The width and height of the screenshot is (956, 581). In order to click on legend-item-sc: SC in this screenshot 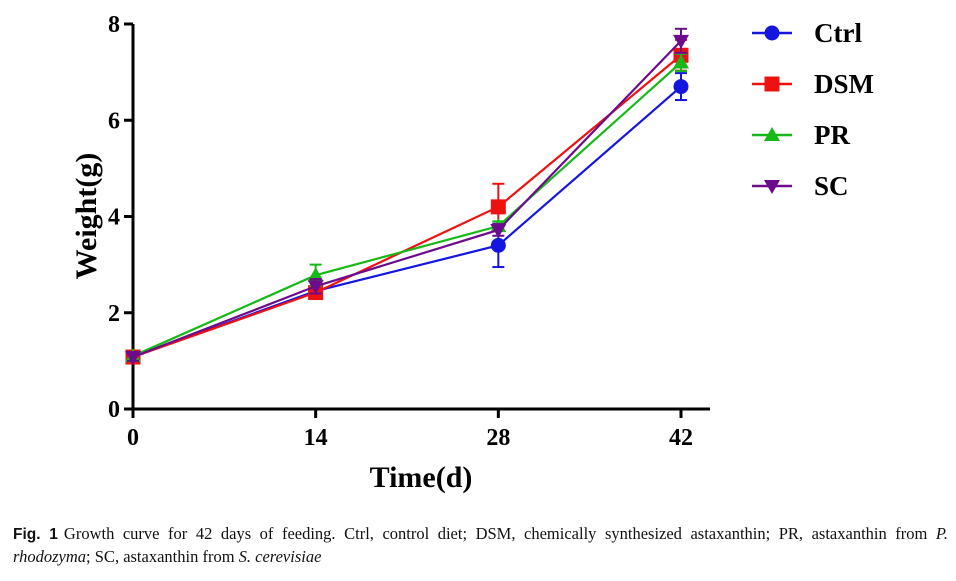, I will do `click(800, 186)`.